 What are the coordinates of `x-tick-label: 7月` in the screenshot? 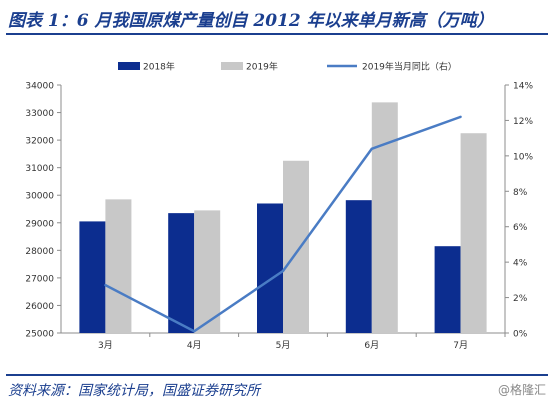 It's located at (460, 345).